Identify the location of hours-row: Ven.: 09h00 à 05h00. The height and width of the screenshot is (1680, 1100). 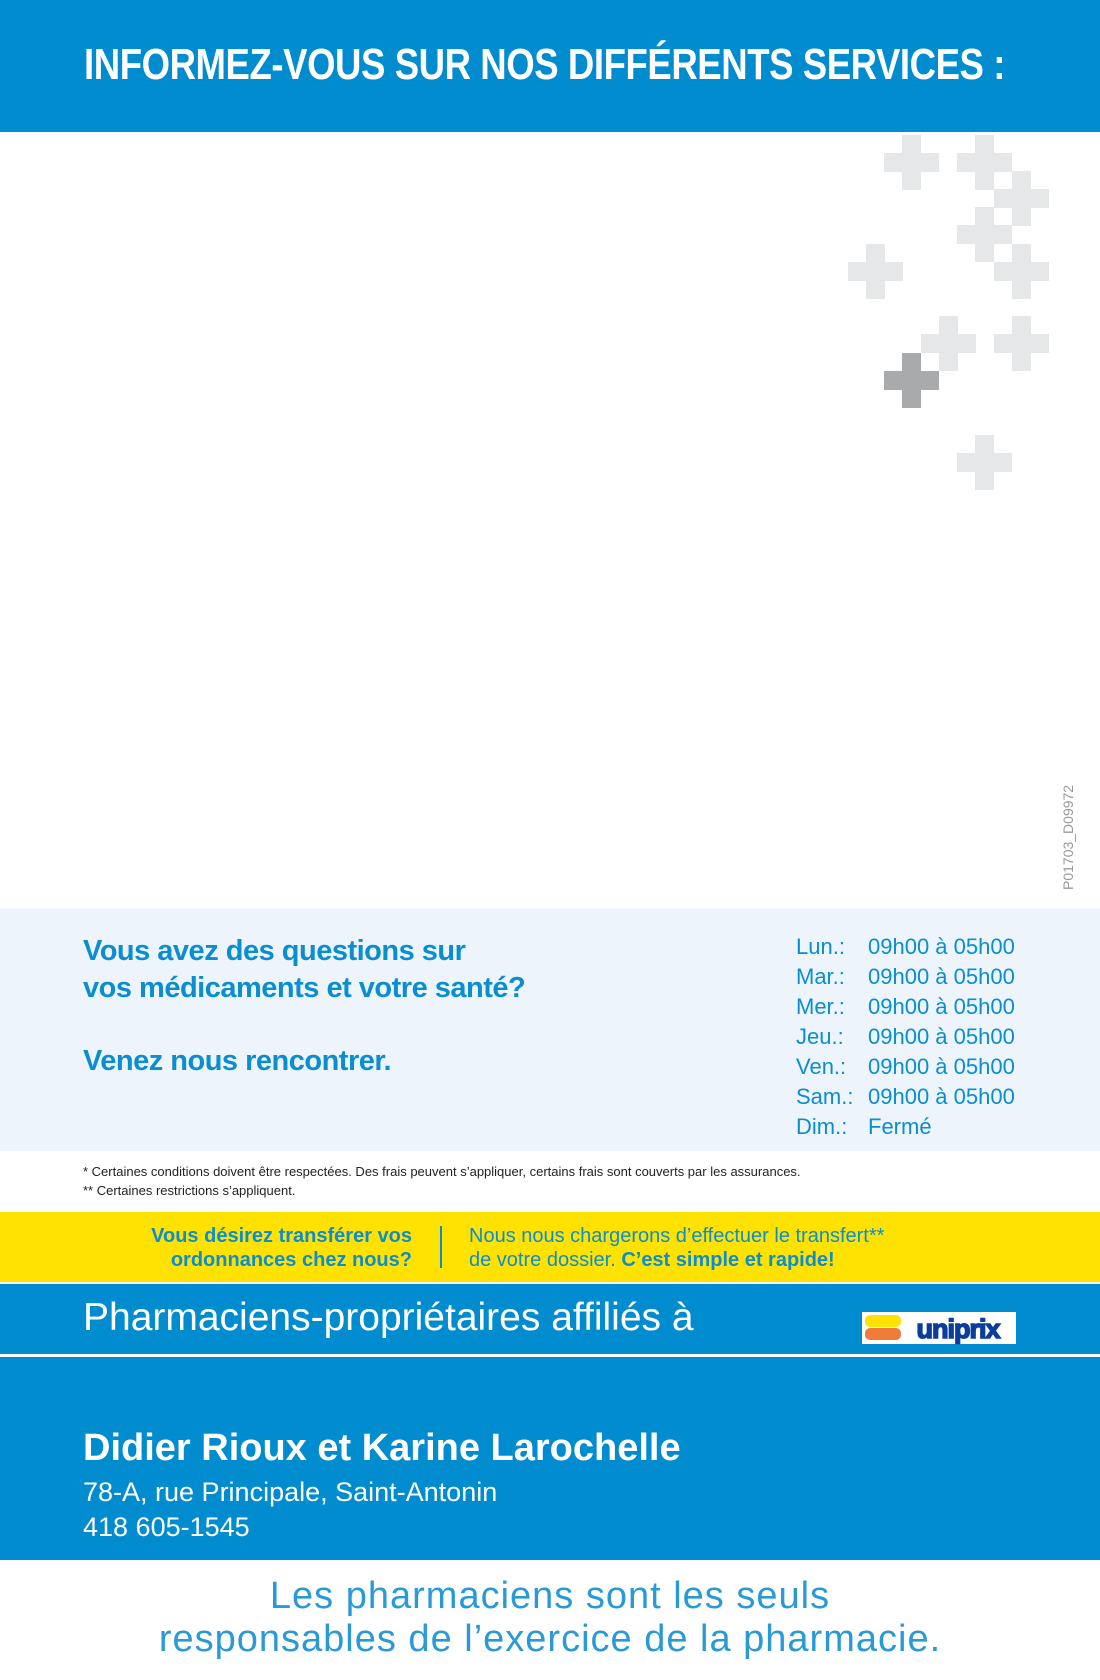
(905, 1069).